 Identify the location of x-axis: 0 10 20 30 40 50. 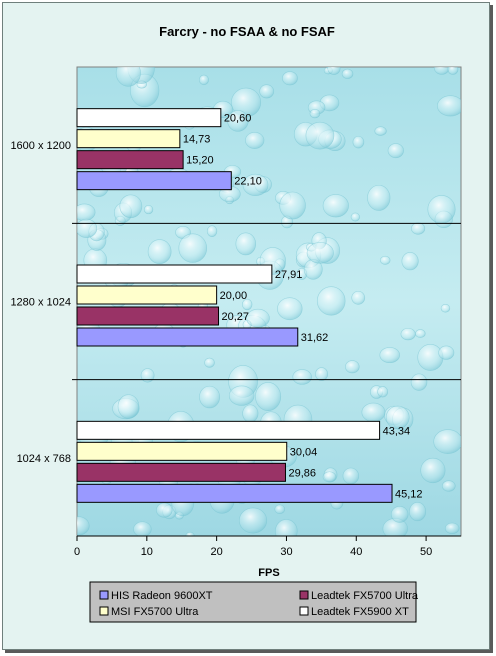
(267, 546).